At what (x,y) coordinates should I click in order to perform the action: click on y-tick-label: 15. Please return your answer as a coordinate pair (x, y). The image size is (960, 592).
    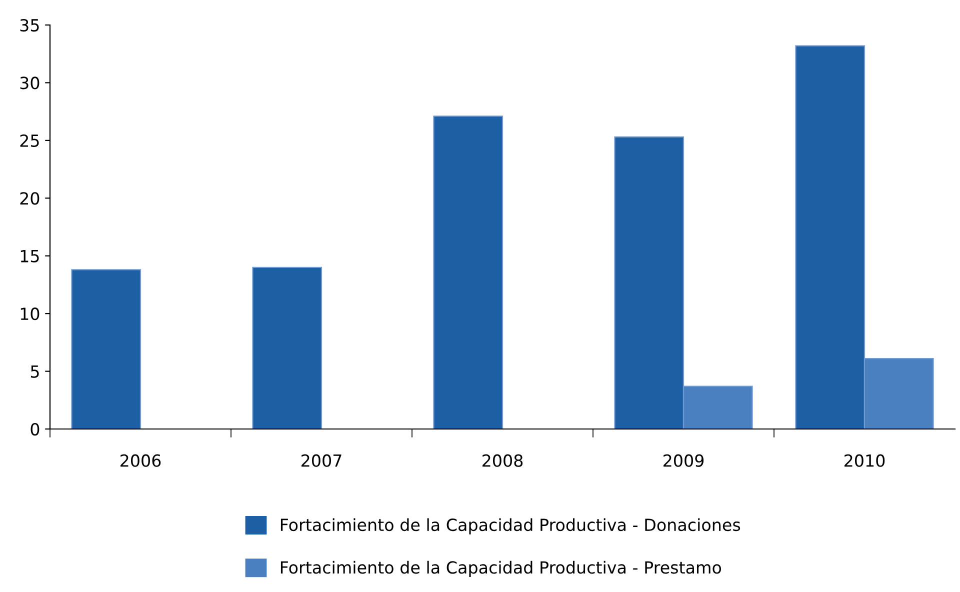
    Looking at the image, I should click on (29, 256).